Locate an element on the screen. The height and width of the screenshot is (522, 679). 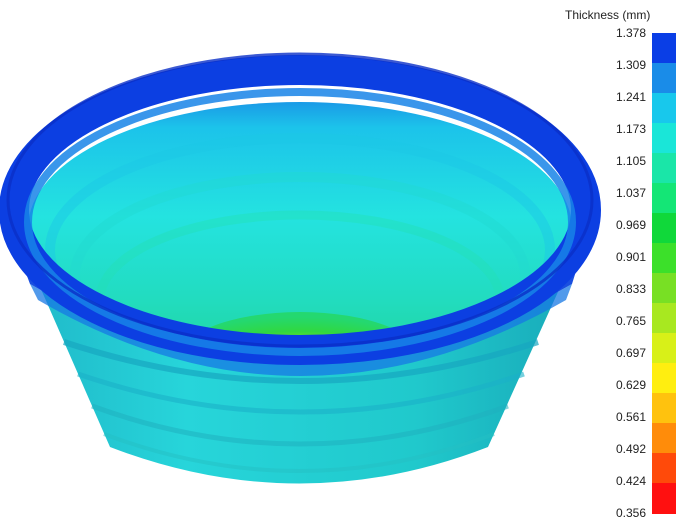
legend-value-label: 0.629 is located at coordinates (630, 385).